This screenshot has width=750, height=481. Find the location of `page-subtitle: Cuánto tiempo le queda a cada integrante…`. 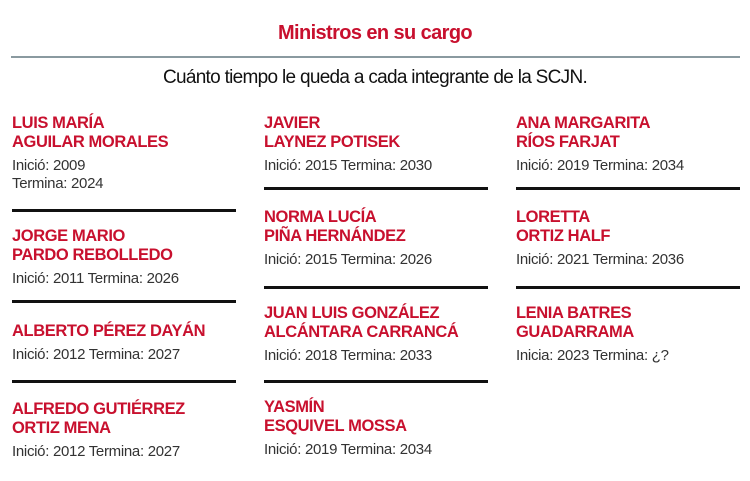

page-subtitle: Cuánto tiempo le queda a cada integrante… is located at coordinates (375, 77).